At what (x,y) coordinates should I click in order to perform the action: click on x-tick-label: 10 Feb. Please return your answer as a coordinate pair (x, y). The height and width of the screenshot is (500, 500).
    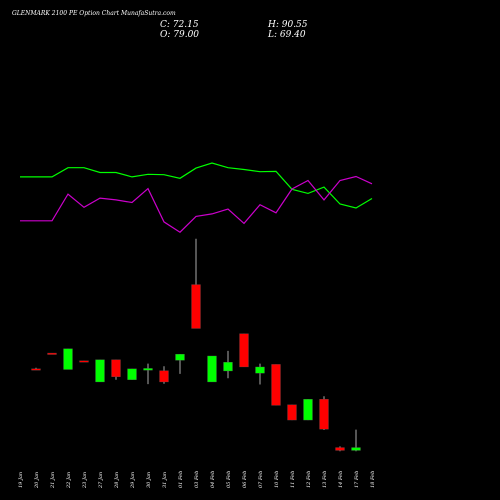
    Looking at the image, I should click on (277, 479).